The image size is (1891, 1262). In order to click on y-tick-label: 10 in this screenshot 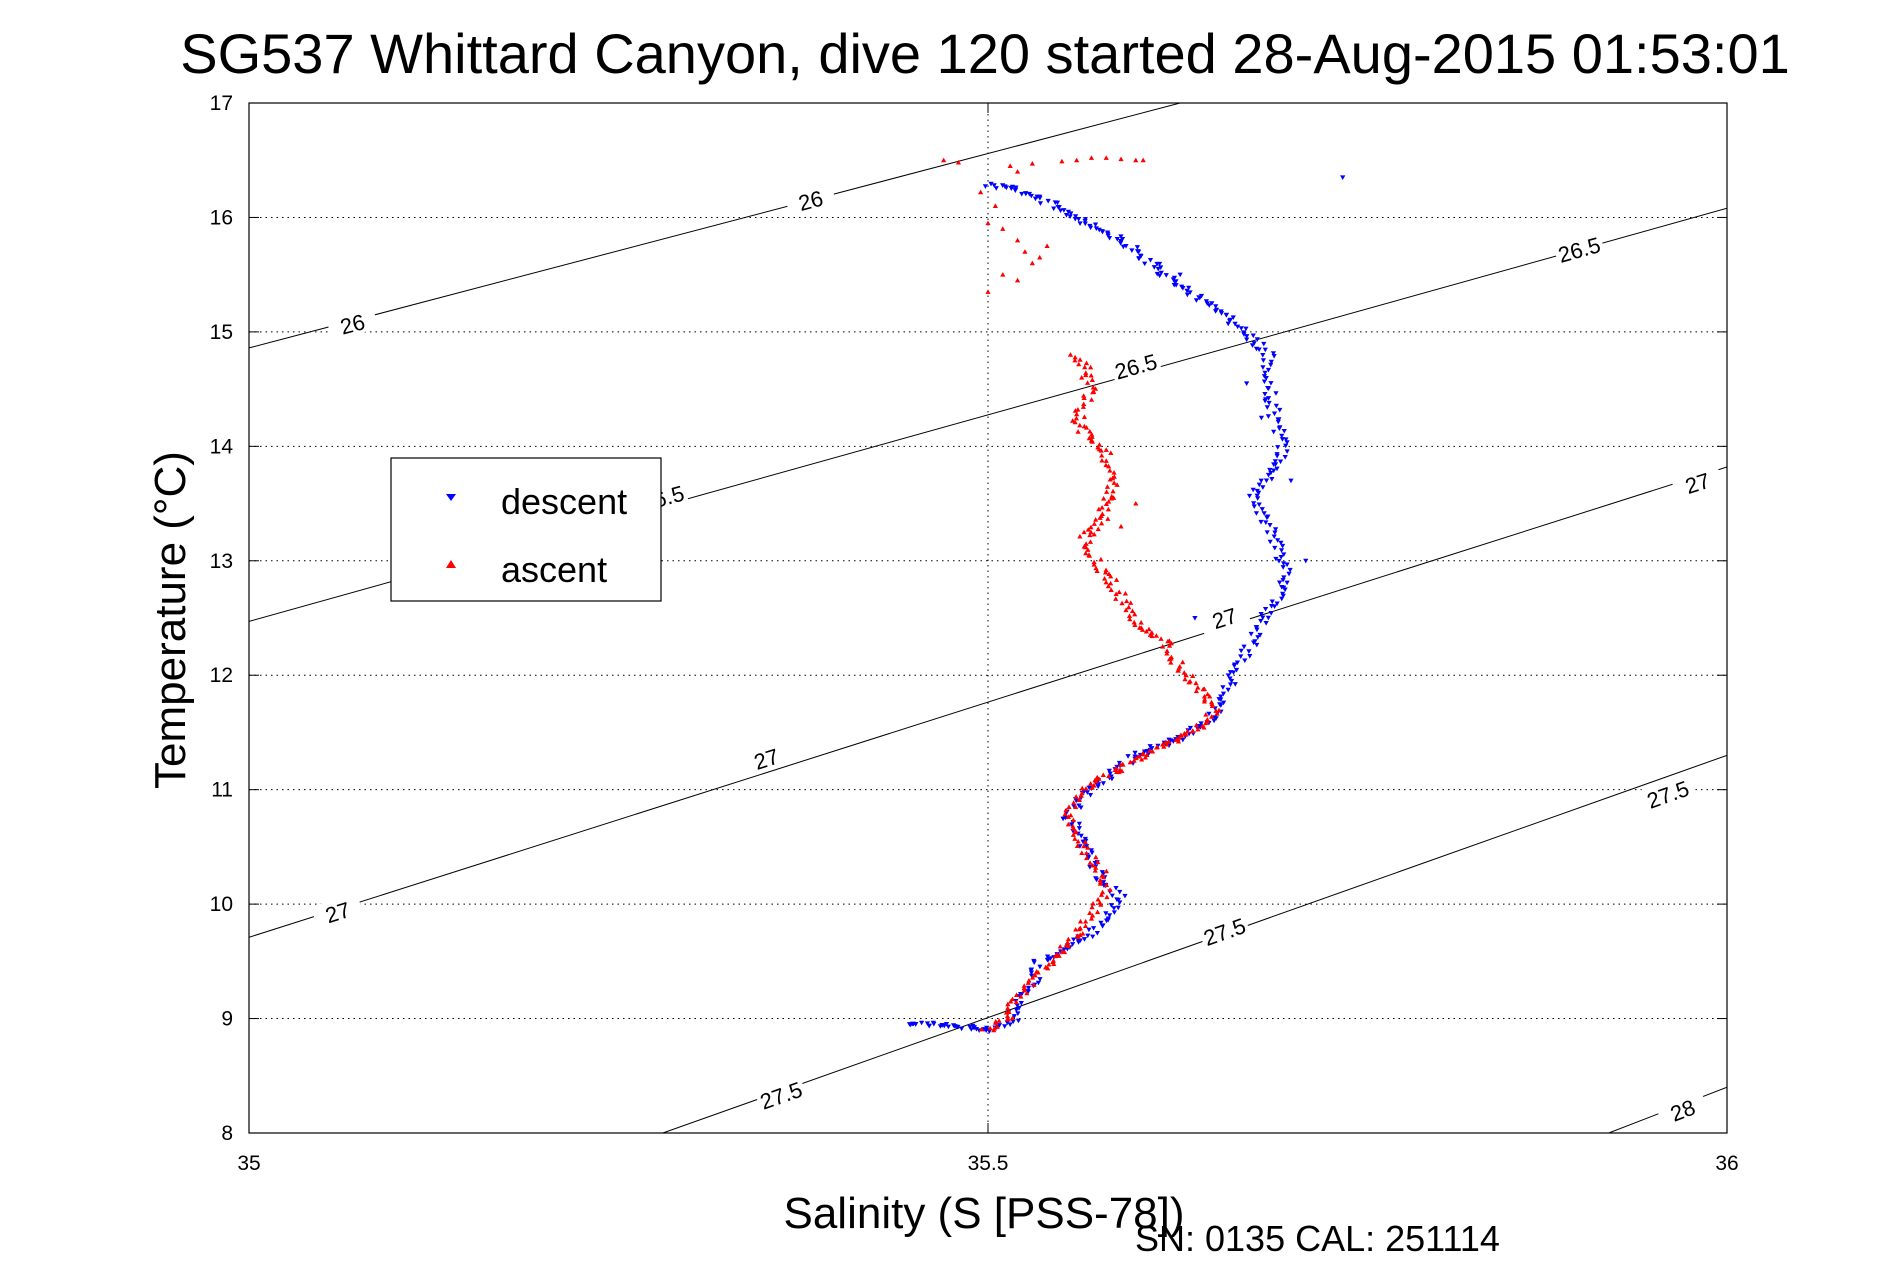, I will do `click(221, 904)`.